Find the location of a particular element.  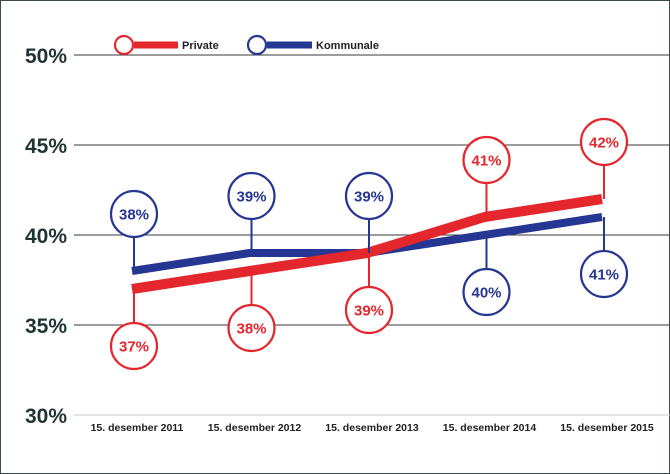

series-lines is located at coordinates (367, 244).